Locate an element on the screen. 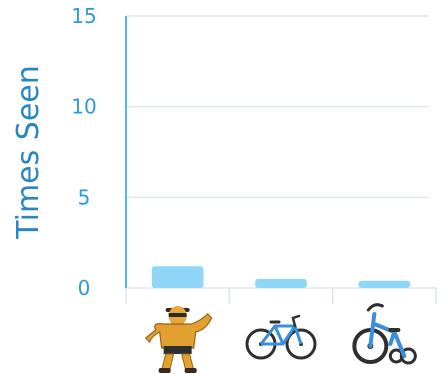  y-tick-label: 15 is located at coordinates (83, 16).